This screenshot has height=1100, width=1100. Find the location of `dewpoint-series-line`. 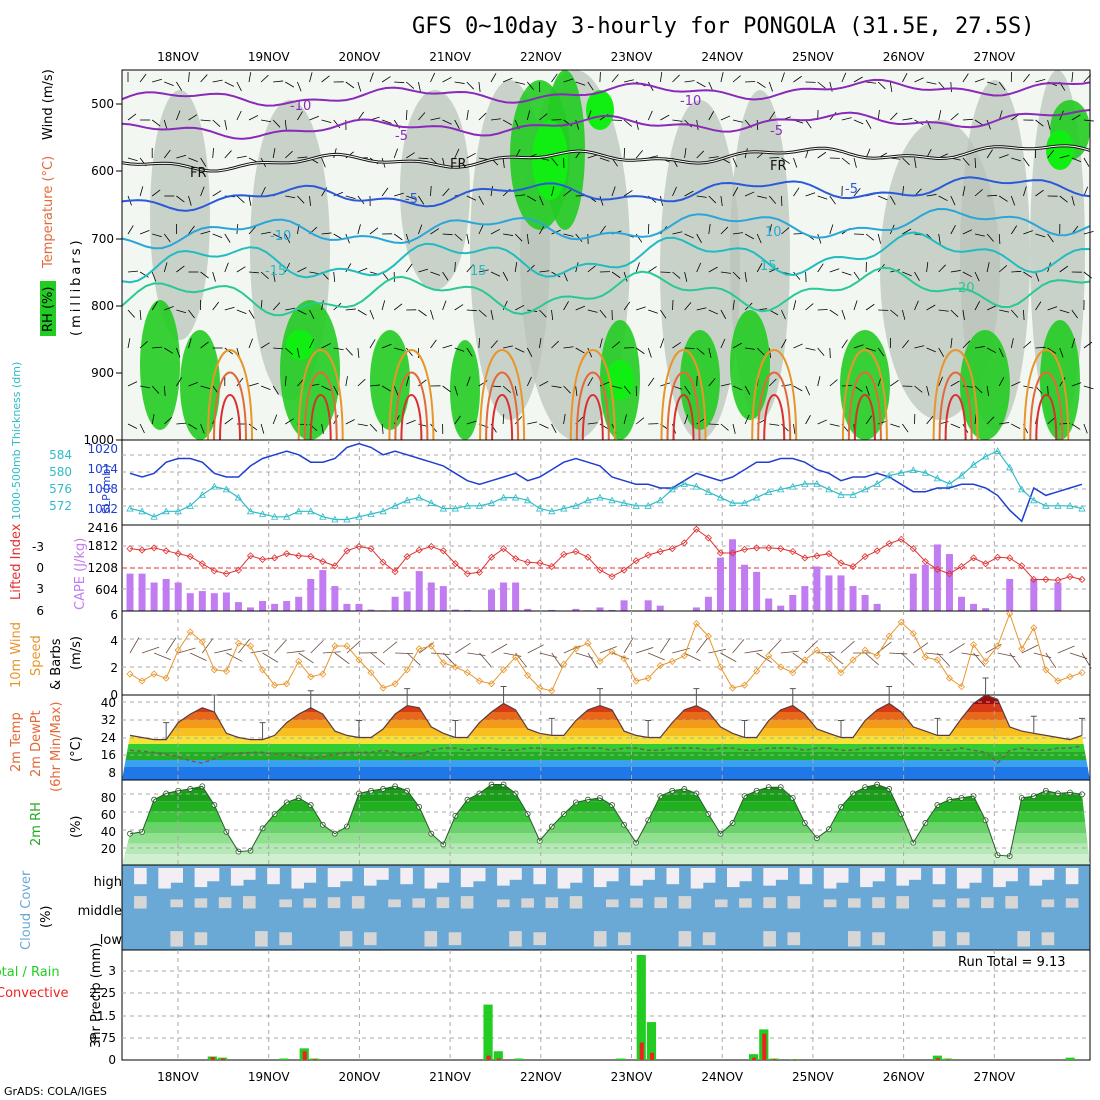

dewpoint-series-line is located at coordinates (606, 755).